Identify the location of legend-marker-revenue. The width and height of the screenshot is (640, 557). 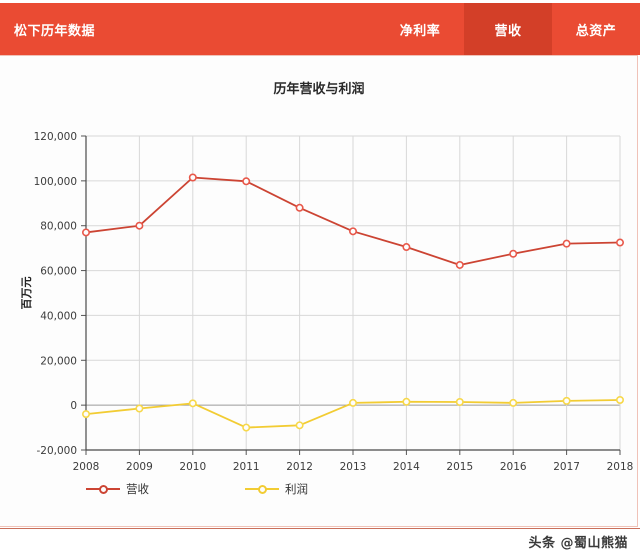
(103, 489).